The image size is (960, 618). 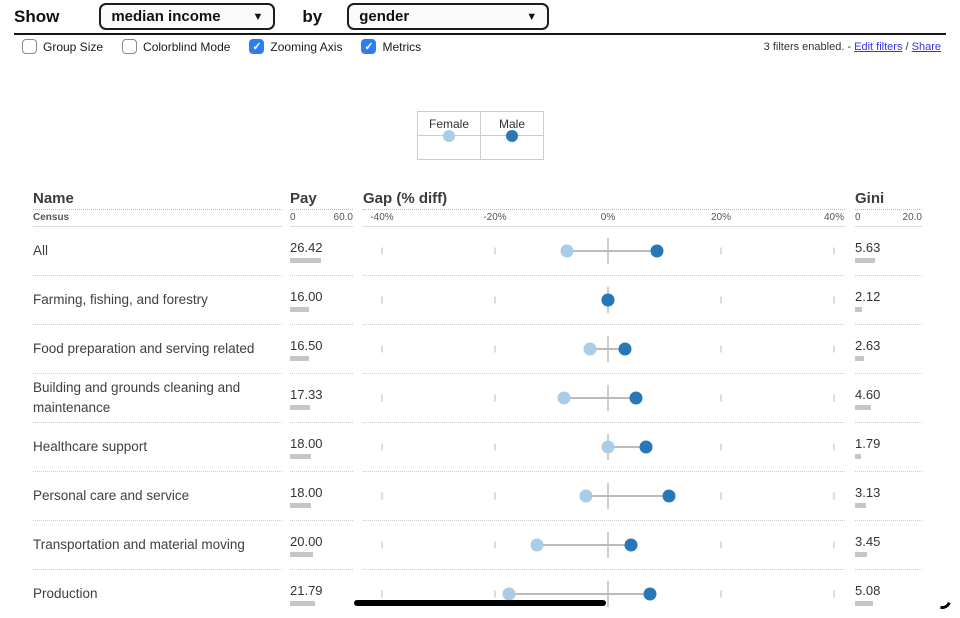 What do you see at coordinates (295, 46) in the screenshot?
I see `checkbox-zooming-axis: Zooming Axis` at bounding box center [295, 46].